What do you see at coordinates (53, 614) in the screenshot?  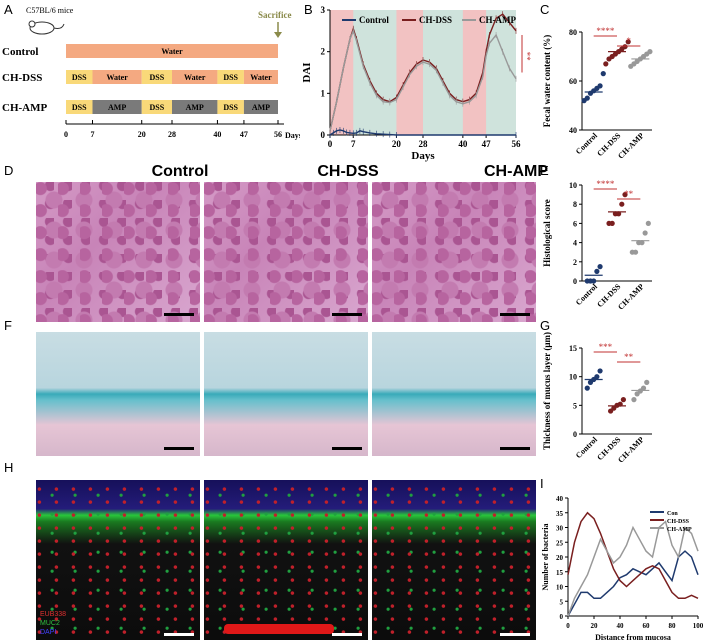 I see `stain-label-eub338: EUB338` at bounding box center [53, 614].